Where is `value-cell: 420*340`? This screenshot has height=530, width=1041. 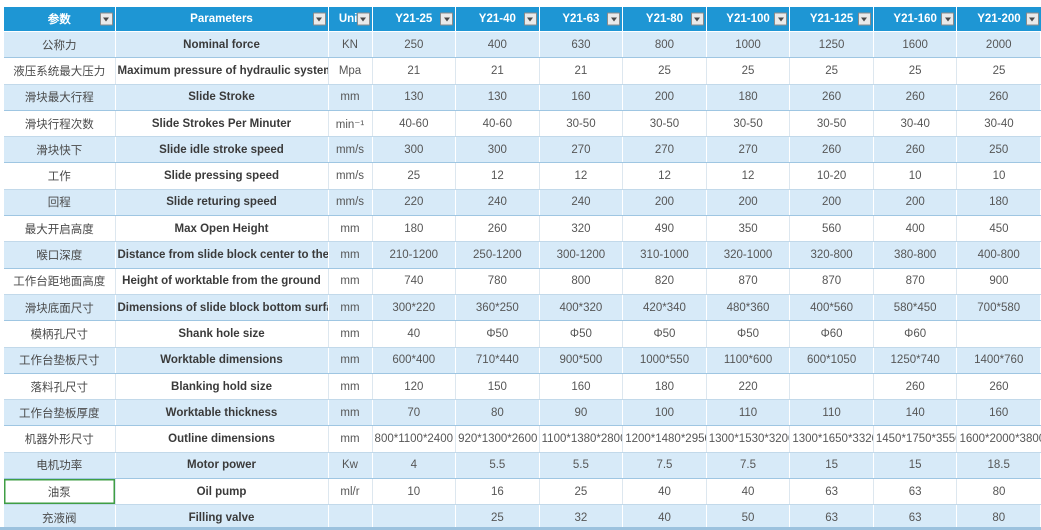
value-cell: 420*340 is located at coordinates (664, 308).